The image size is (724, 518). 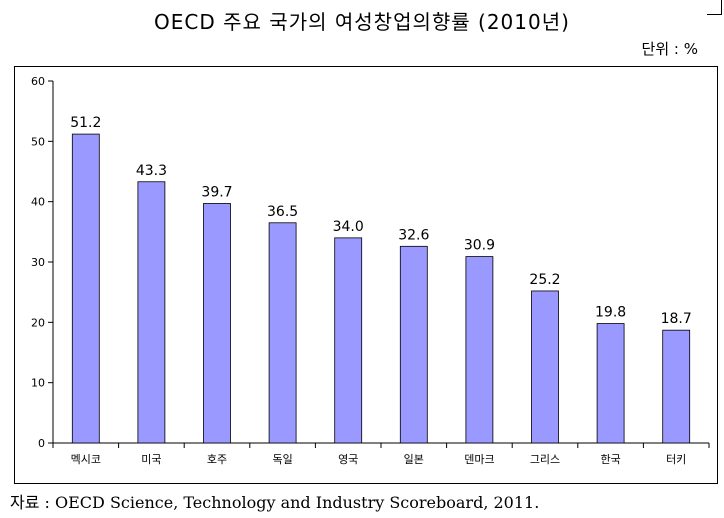 What do you see at coordinates (41, 443) in the screenshot?
I see `y-tick-label: 0` at bounding box center [41, 443].